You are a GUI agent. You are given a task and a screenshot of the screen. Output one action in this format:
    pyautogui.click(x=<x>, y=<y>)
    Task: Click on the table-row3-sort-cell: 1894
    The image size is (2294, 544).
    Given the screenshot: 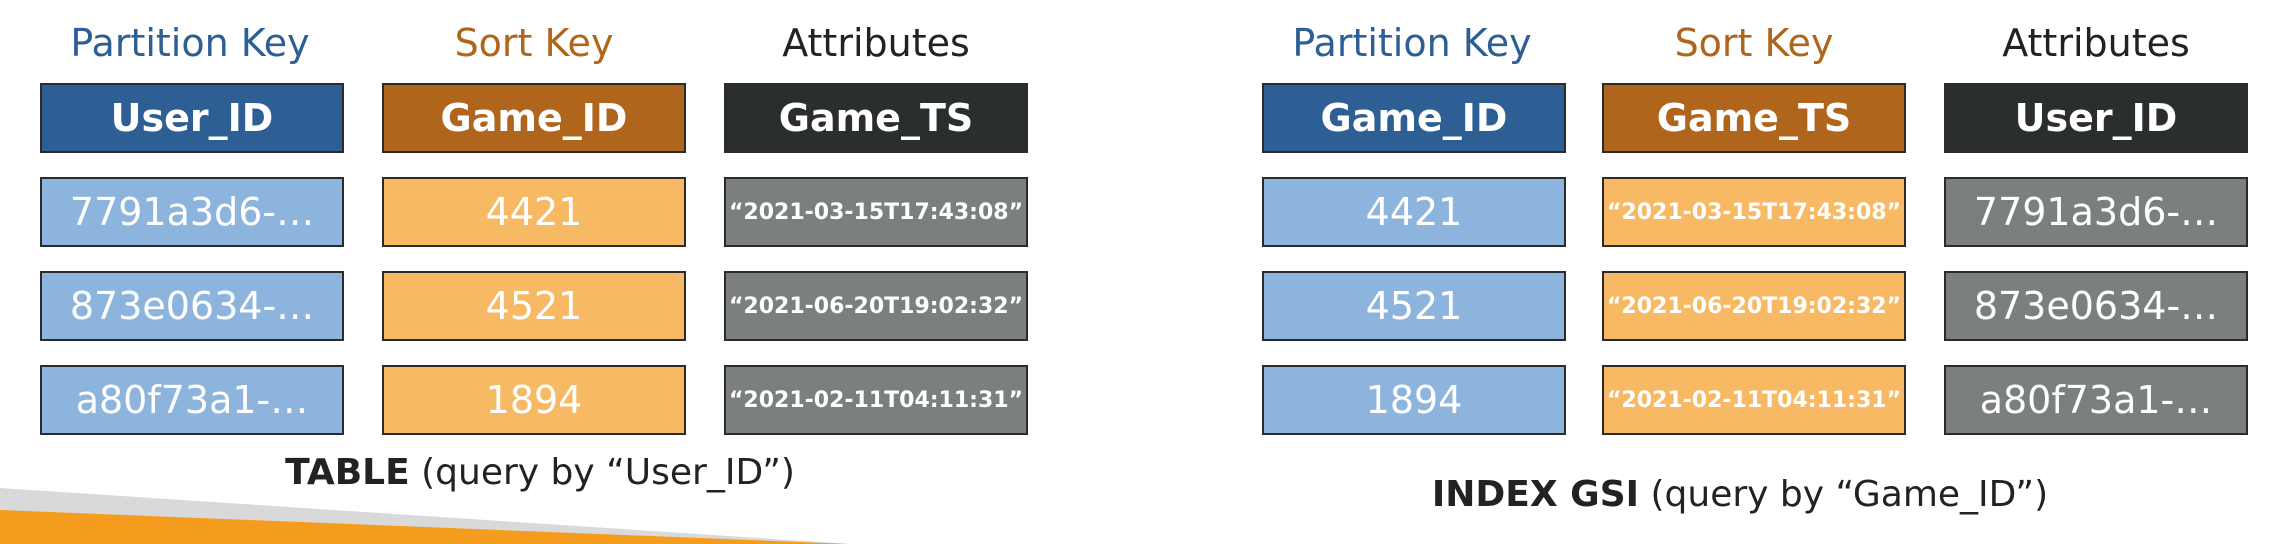 What is the action you would take?
    pyautogui.click(x=534, y=400)
    